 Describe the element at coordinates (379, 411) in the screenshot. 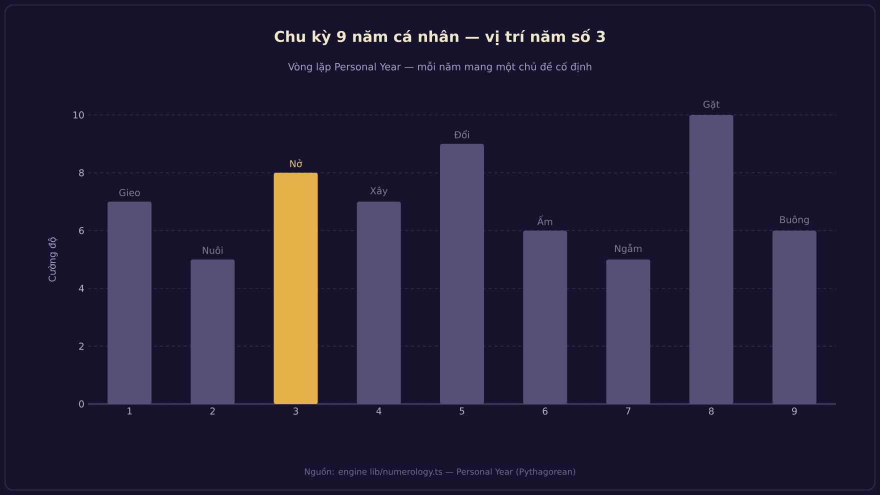

I see `x-tick-label: 4` at that location.